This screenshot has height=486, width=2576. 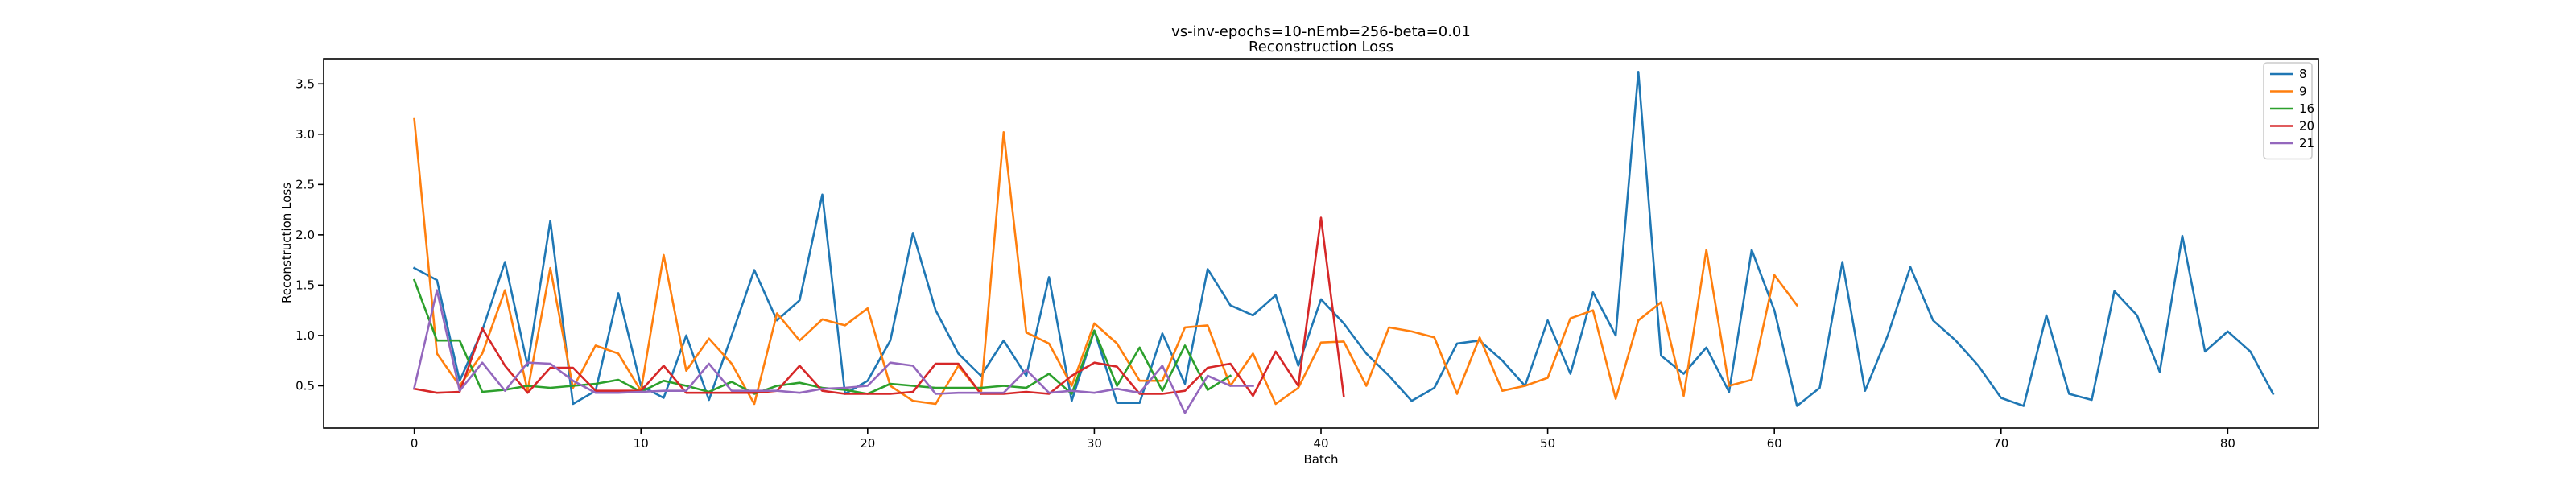 What do you see at coordinates (286, 243) in the screenshot?
I see `y-axis-label: Reconstruction Loss` at bounding box center [286, 243].